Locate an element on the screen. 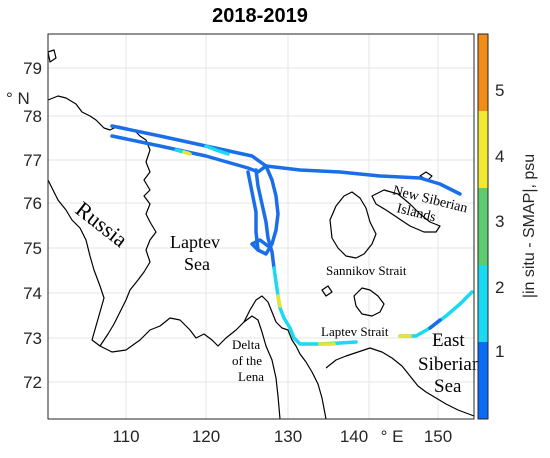 The height and width of the screenshot is (458, 550). lon-tick-110: 110 is located at coordinates (125, 436).